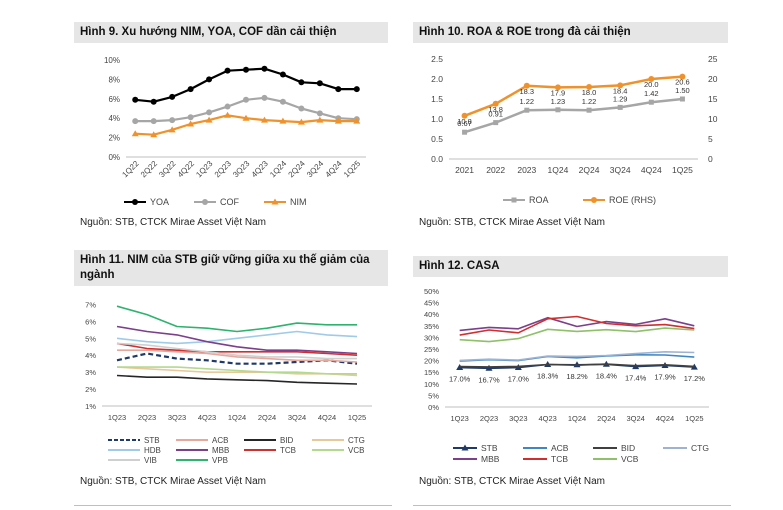 The image size is (783, 510). What do you see at coordinates (713, 119) in the screenshot?
I see `y2-tick-label: 10` at bounding box center [713, 119].